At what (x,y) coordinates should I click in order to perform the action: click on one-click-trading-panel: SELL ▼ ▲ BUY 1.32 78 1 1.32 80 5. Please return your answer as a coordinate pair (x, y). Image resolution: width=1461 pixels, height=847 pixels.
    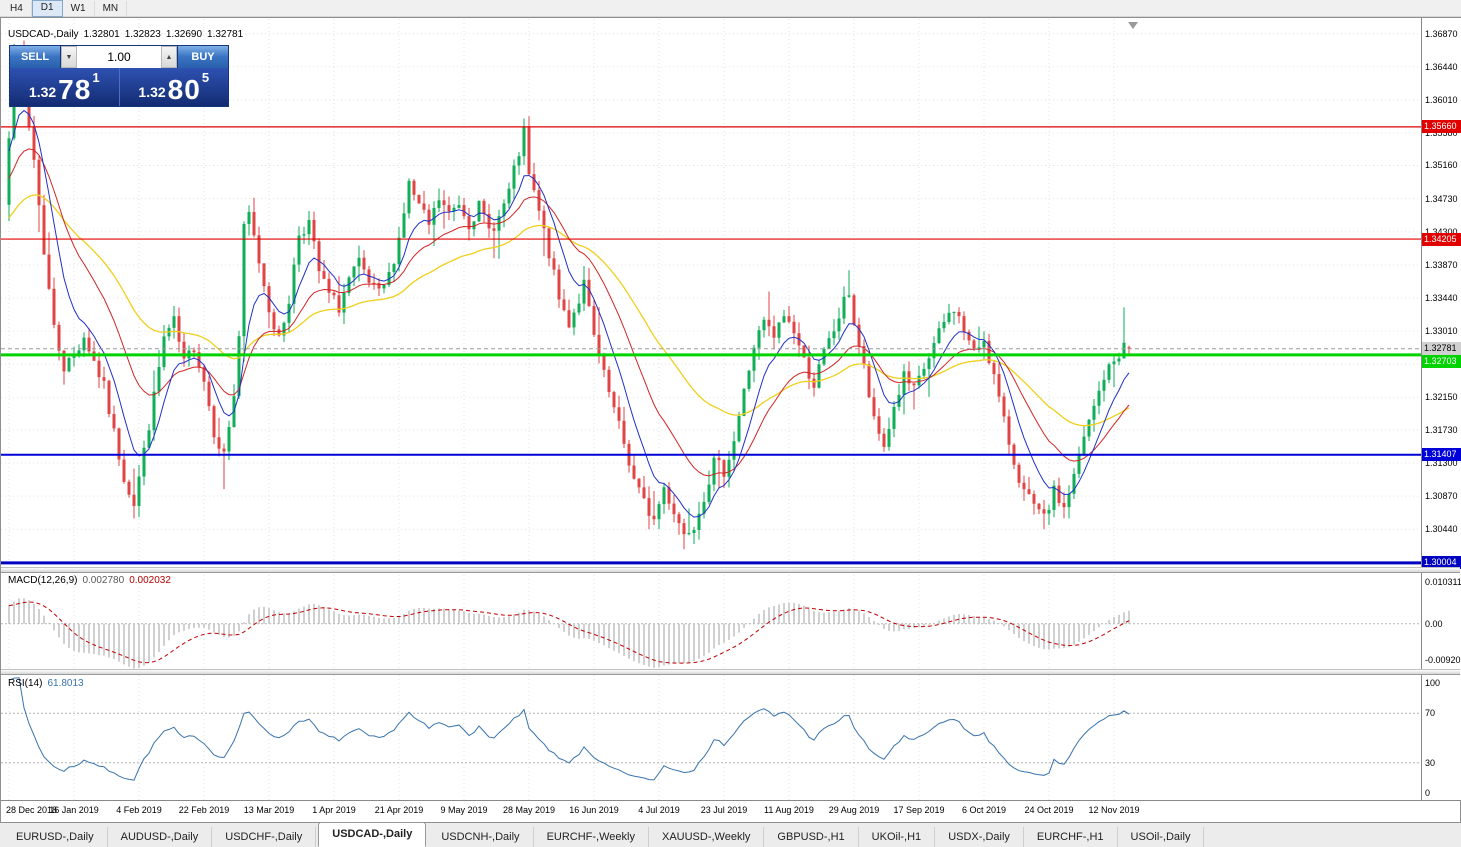
    Looking at the image, I should click on (119, 76).